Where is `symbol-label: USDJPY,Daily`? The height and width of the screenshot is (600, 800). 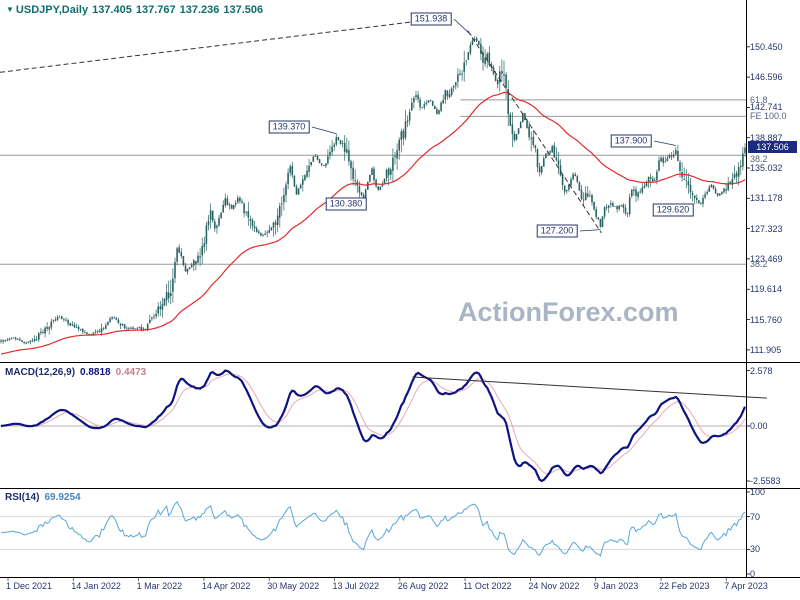
symbol-label: USDJPY,Daily is located at coordinates (52, 10).